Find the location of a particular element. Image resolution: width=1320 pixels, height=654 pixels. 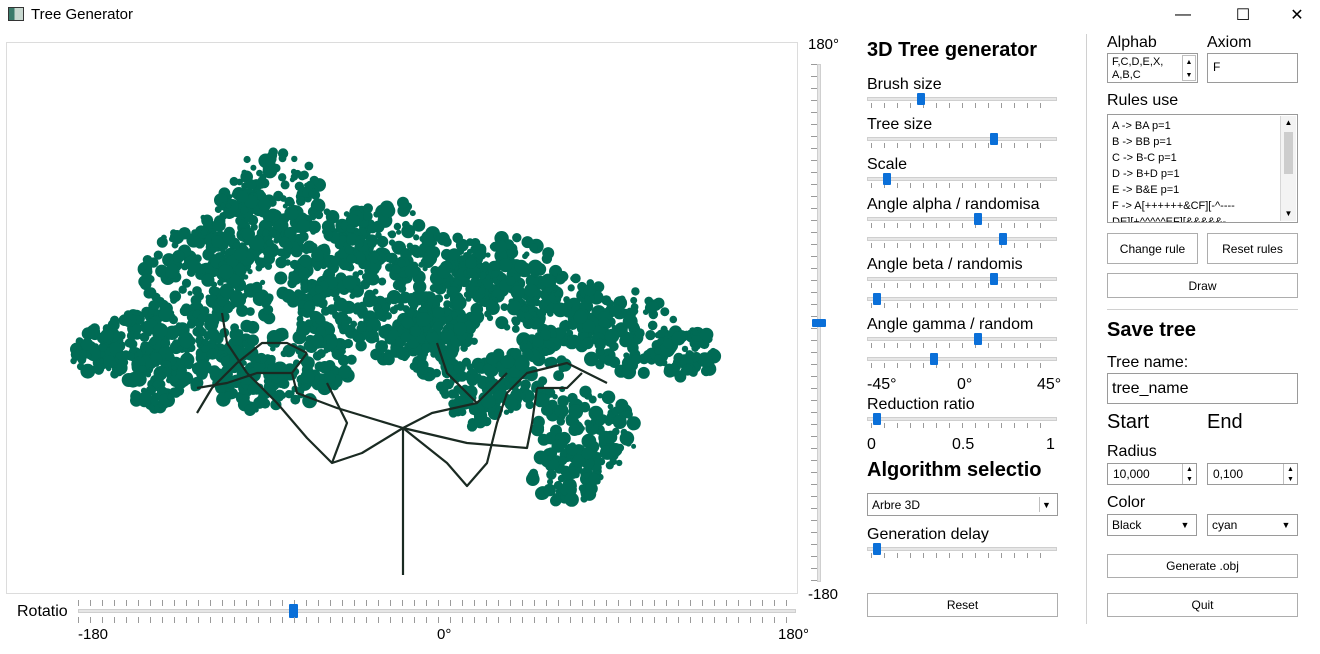

rule-item: DE][+^^^^^EF][&&&&&- is located at coordinates (1169, 219).